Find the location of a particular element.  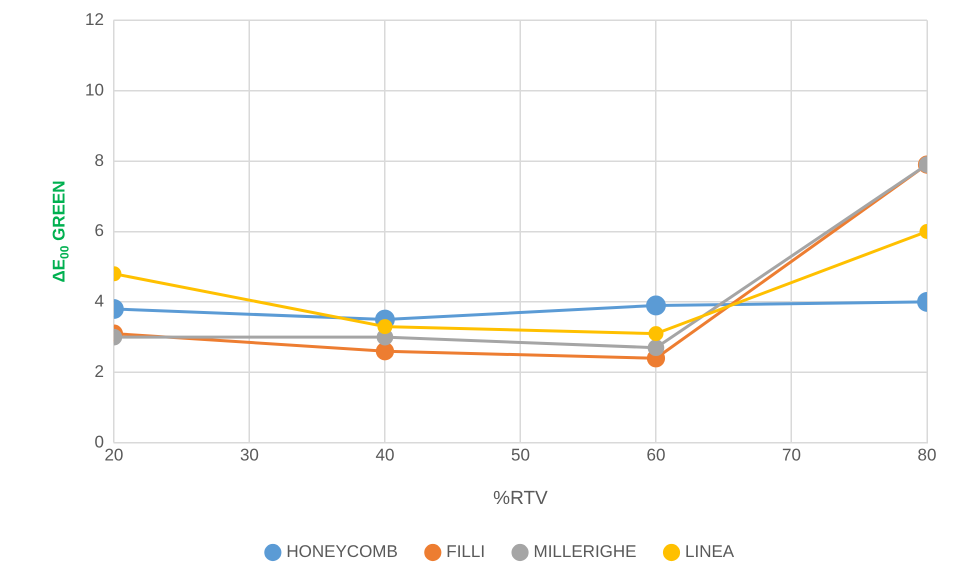

x-tick-label: 70 is located at coordinates (791, 455).